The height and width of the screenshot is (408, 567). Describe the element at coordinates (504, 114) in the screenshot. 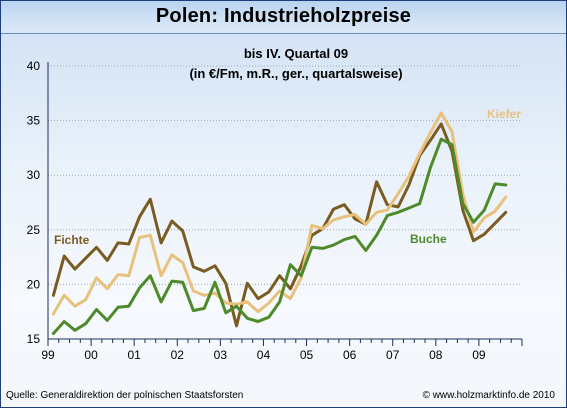

I see `series-label-kiefer: Kiefer` at that location.